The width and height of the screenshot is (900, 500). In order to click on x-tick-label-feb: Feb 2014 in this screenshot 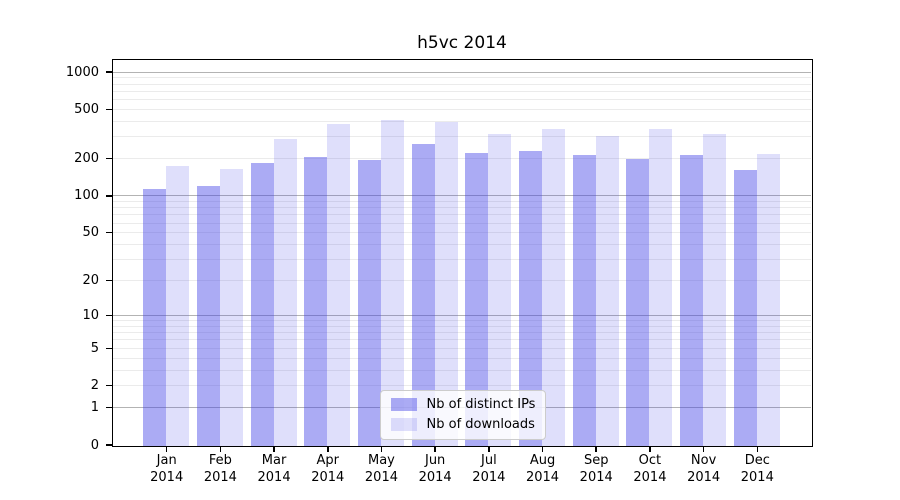, I will do `click(220, 469)`.